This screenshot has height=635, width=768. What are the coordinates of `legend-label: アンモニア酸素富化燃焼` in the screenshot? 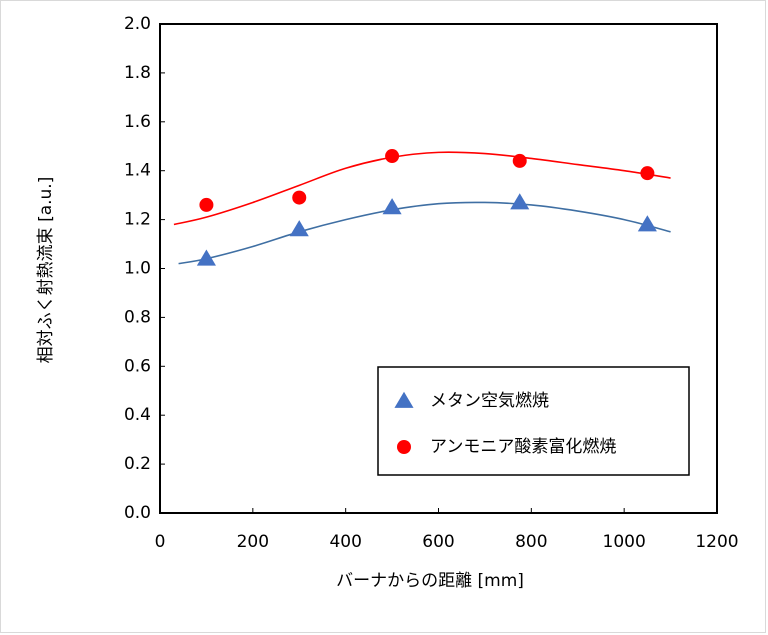 It's located at (523, 447).